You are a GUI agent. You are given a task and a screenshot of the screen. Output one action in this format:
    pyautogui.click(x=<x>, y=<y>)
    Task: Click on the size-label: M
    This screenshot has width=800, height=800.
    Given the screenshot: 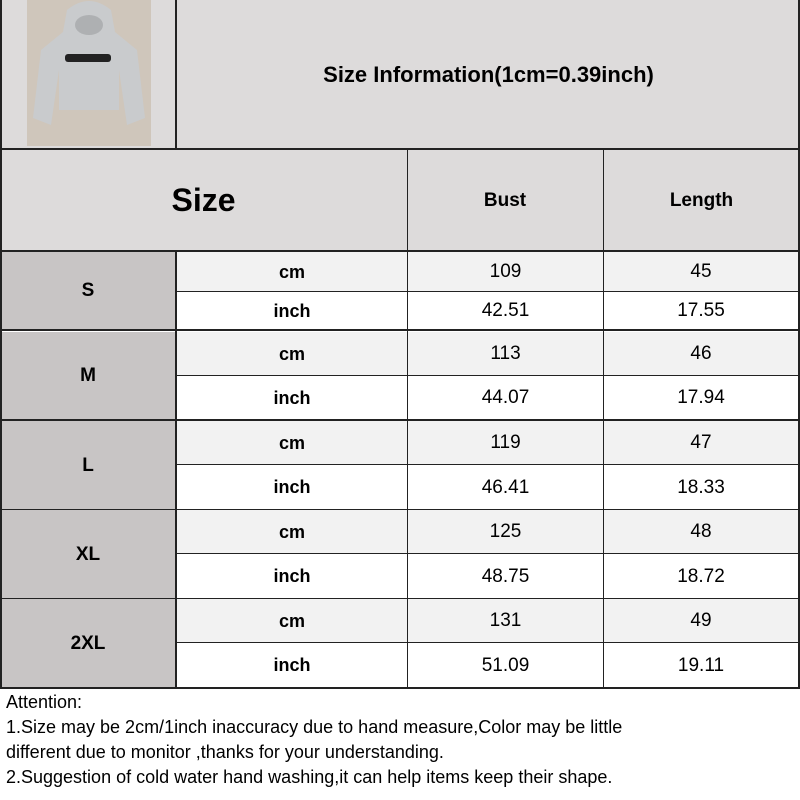 What is the action you would take?
    pyautogui.click(x=88, y=376)
    